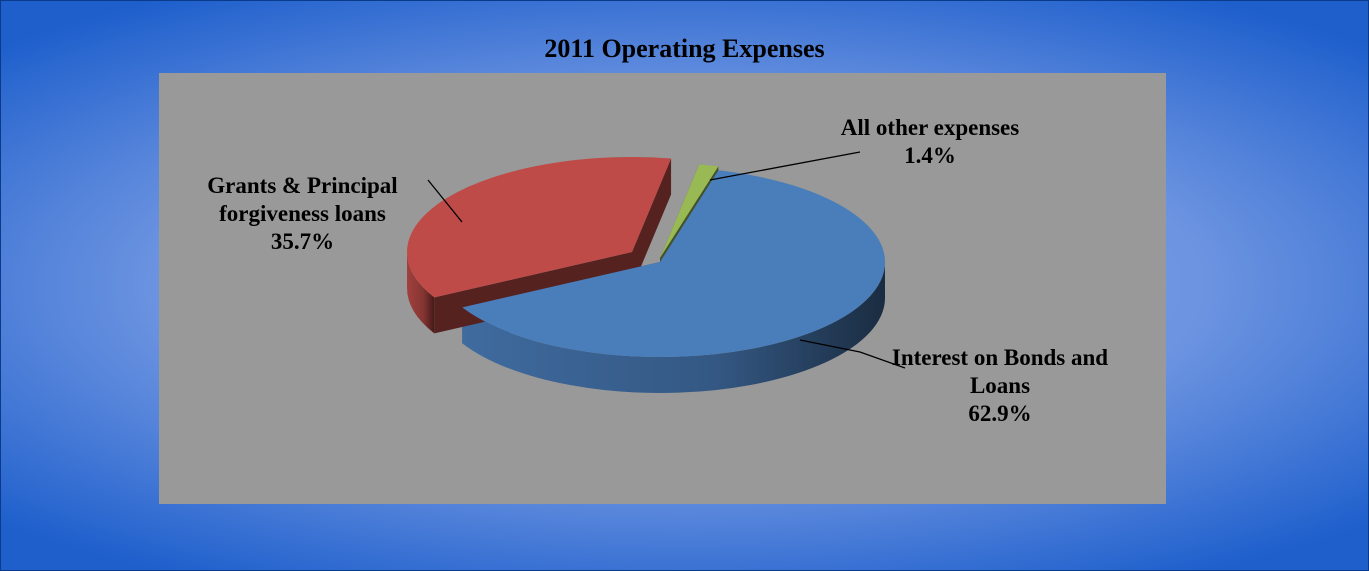  Describe the element at coordinates (930, 155) in the screenshot. I see `value-label: 1.4%` at that location.